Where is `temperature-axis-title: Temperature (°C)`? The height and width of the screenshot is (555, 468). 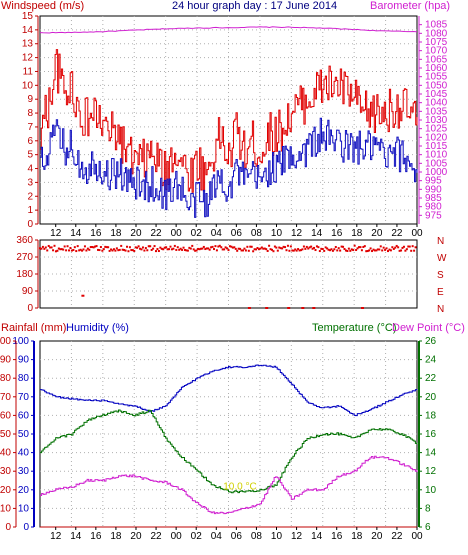
temperature-axis-title: Temperature (°C) is located at coordinates (354, 328).